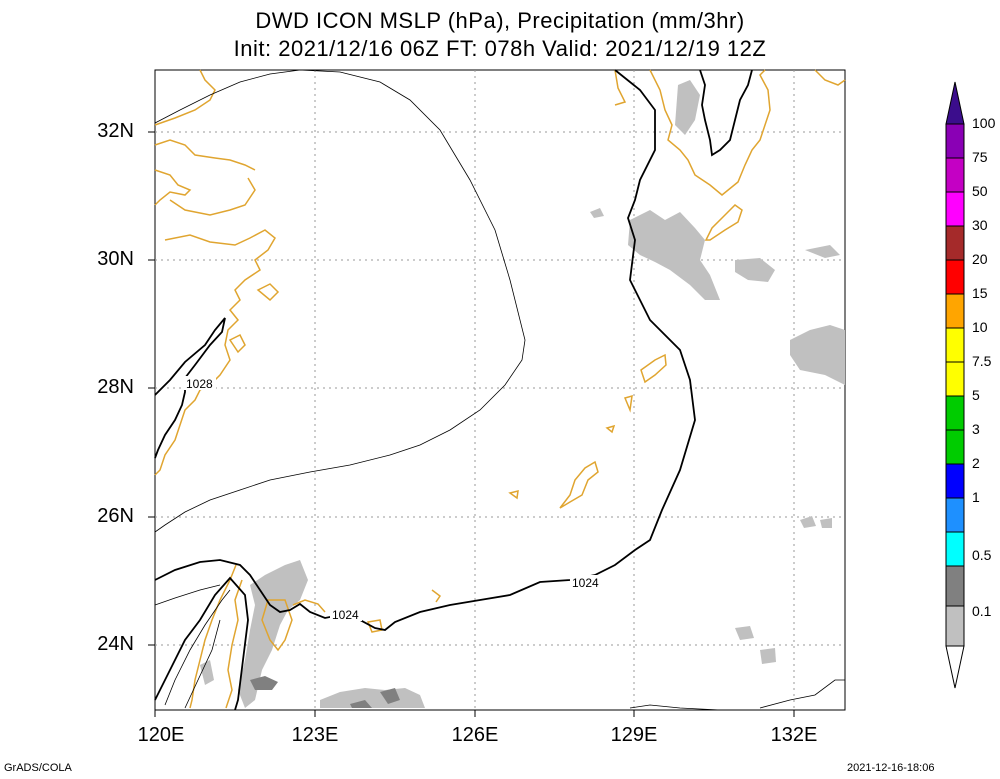 The height and width of the screenshot is (779, 1000). Describe the element at coordinates (980, 293) in the screenshot. I see `colorbar-label: 15` at that location.